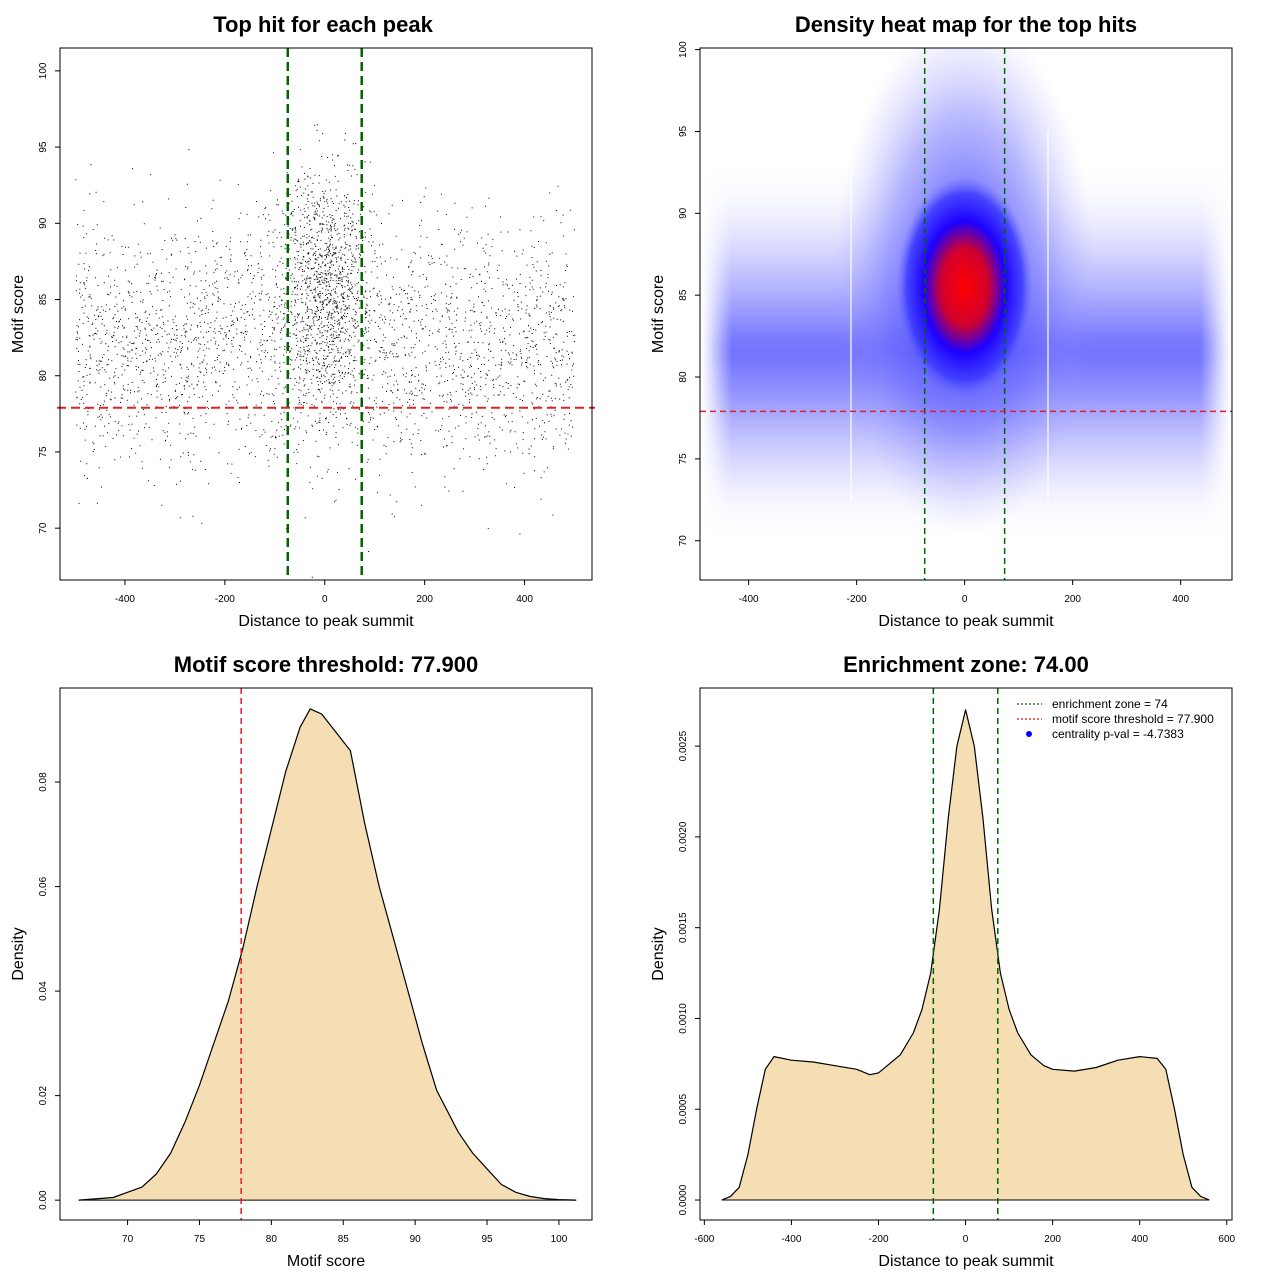  Describe the element at coordinates (966, 664) in the screenshot. I see `chart-title: Enrichment zone: 74.00` at that location.